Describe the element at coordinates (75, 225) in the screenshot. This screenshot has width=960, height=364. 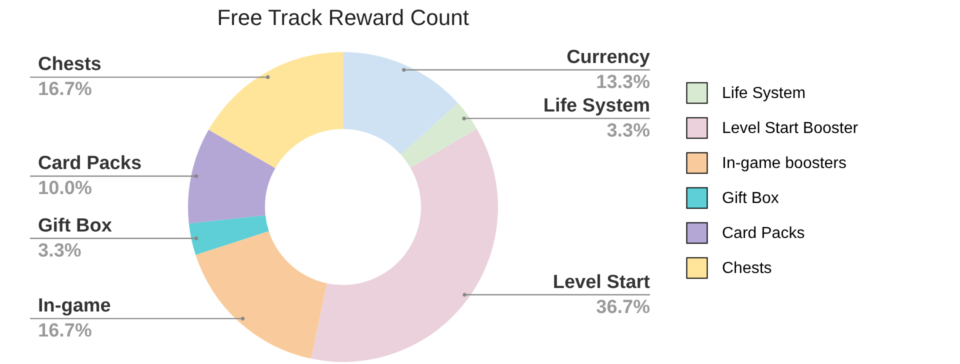
I see `slice-label: Gift Box` at that location.